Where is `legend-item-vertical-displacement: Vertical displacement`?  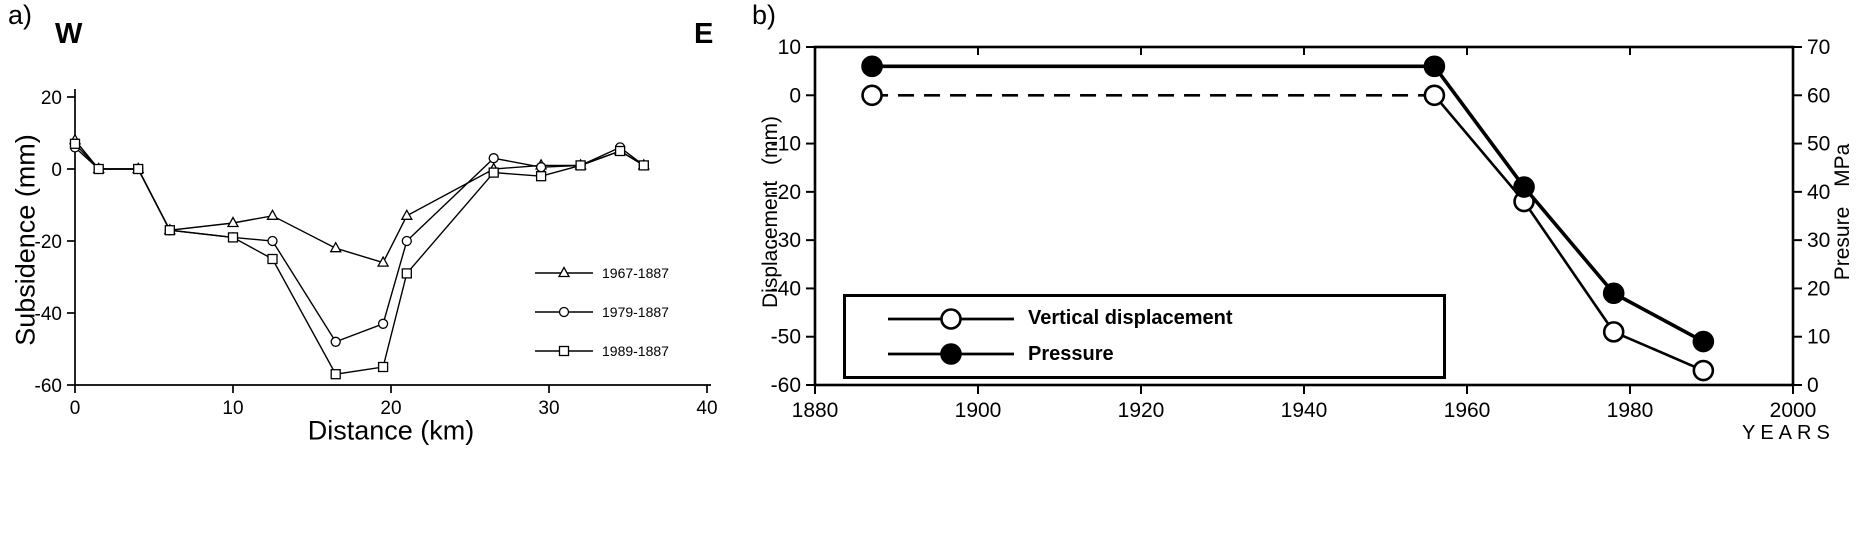 legend-item-vertical-displacement: Vertical displacement is located at coordinates (1164, 319).